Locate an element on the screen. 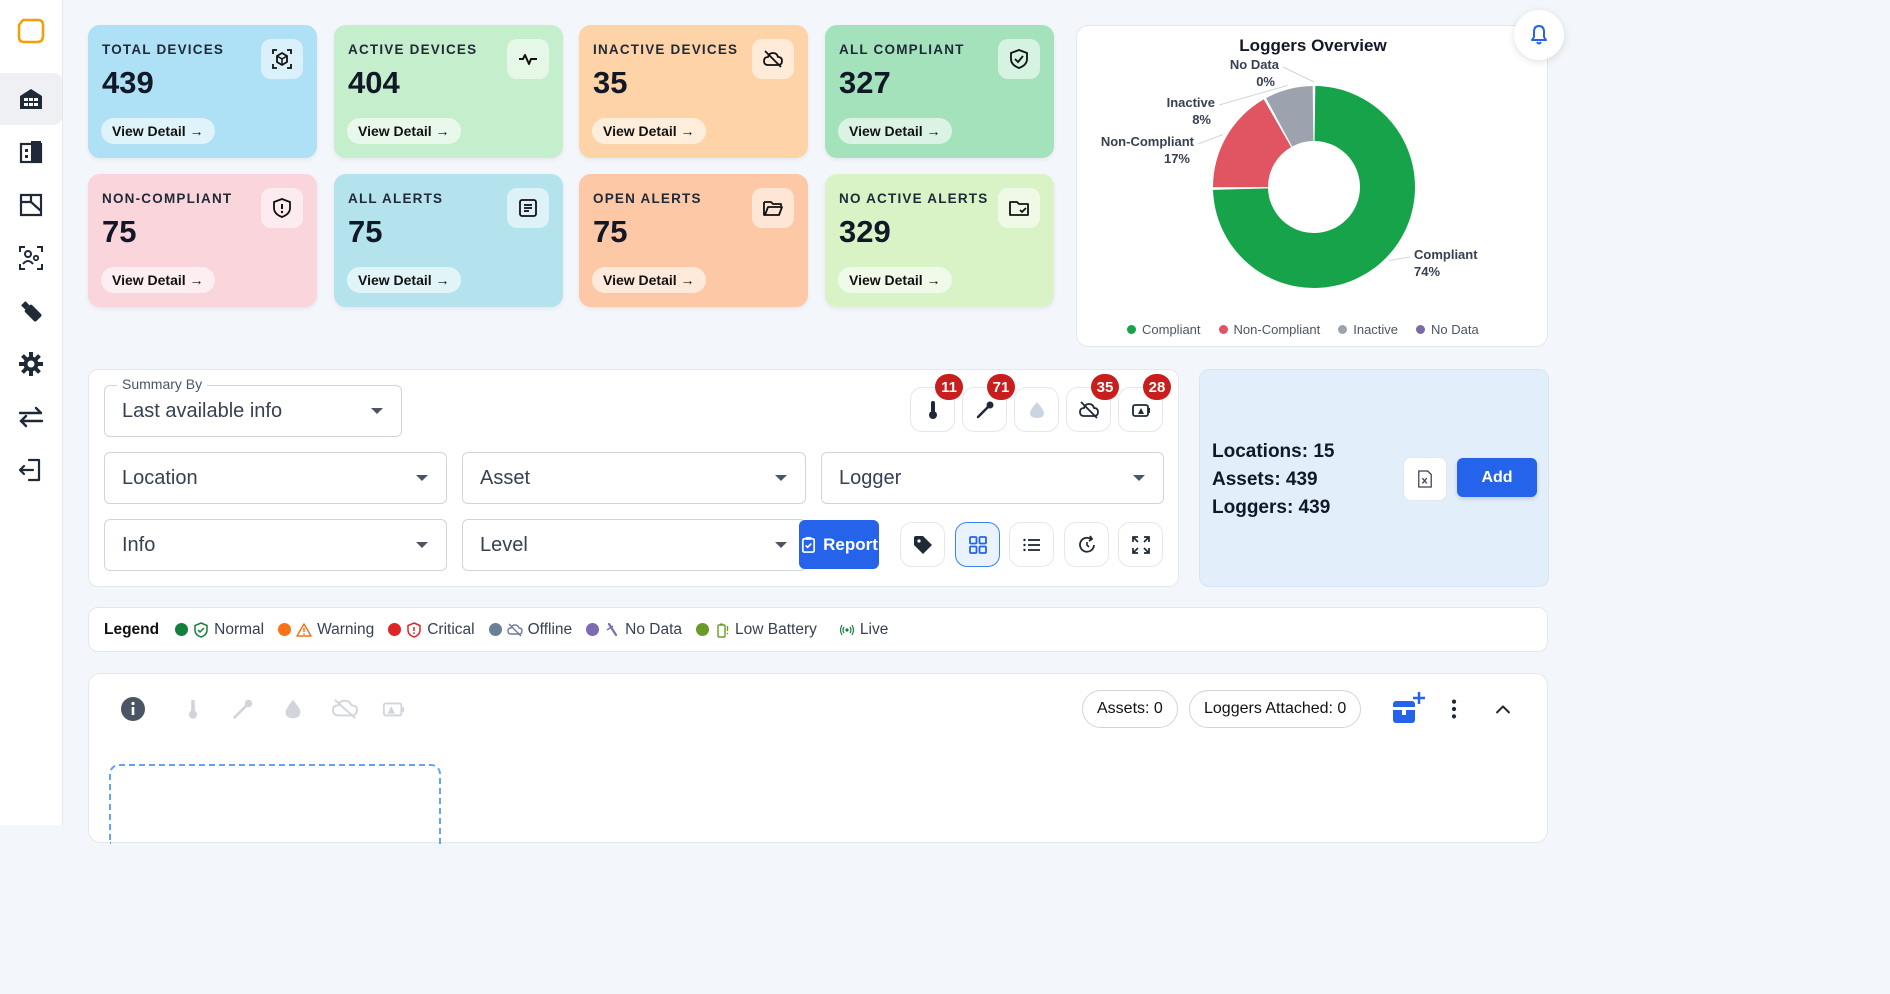 The image size is (1890, 994). export-excel-button is located at coordinates (1425, 479).